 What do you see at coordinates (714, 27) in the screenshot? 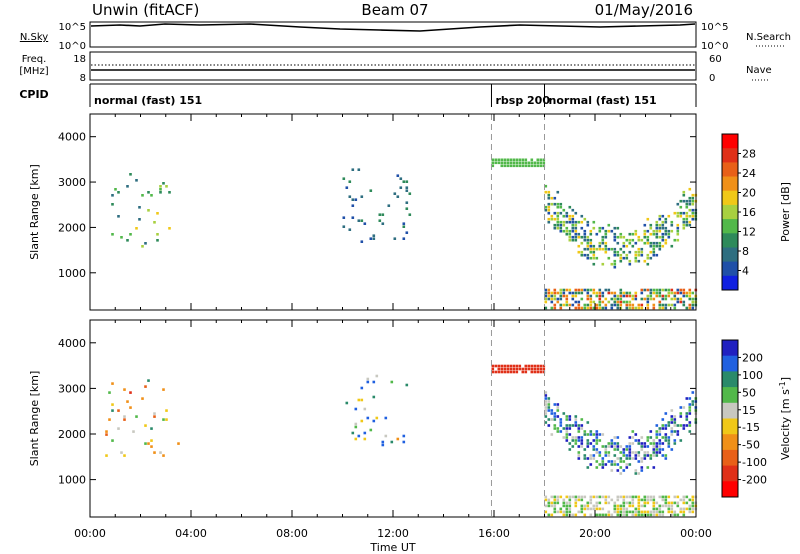
I see `noise-tick-top-right: 10^5` at bounding box center [714, 27].